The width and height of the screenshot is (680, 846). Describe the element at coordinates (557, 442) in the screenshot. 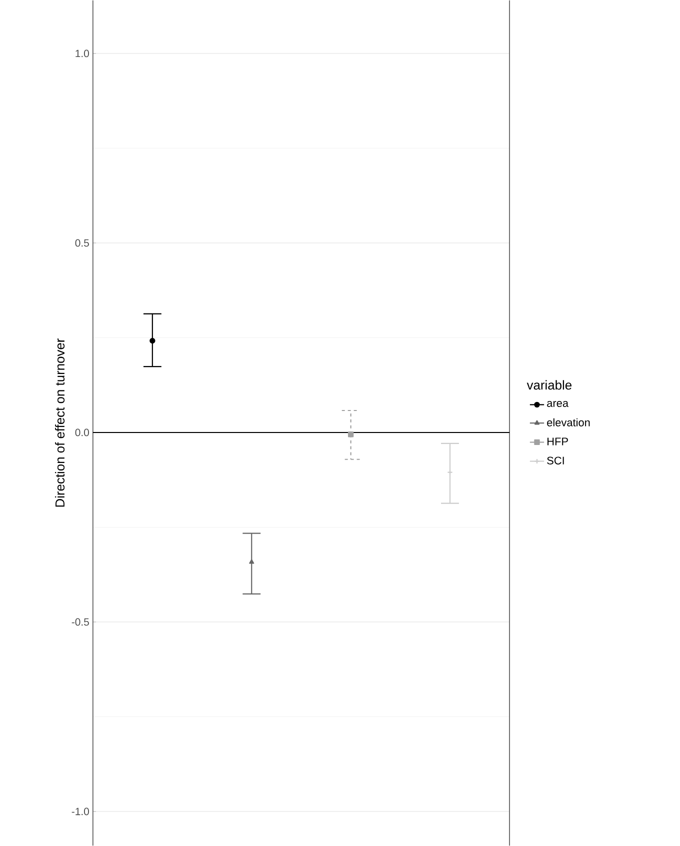

I see `legend-label: HFP` at that location.